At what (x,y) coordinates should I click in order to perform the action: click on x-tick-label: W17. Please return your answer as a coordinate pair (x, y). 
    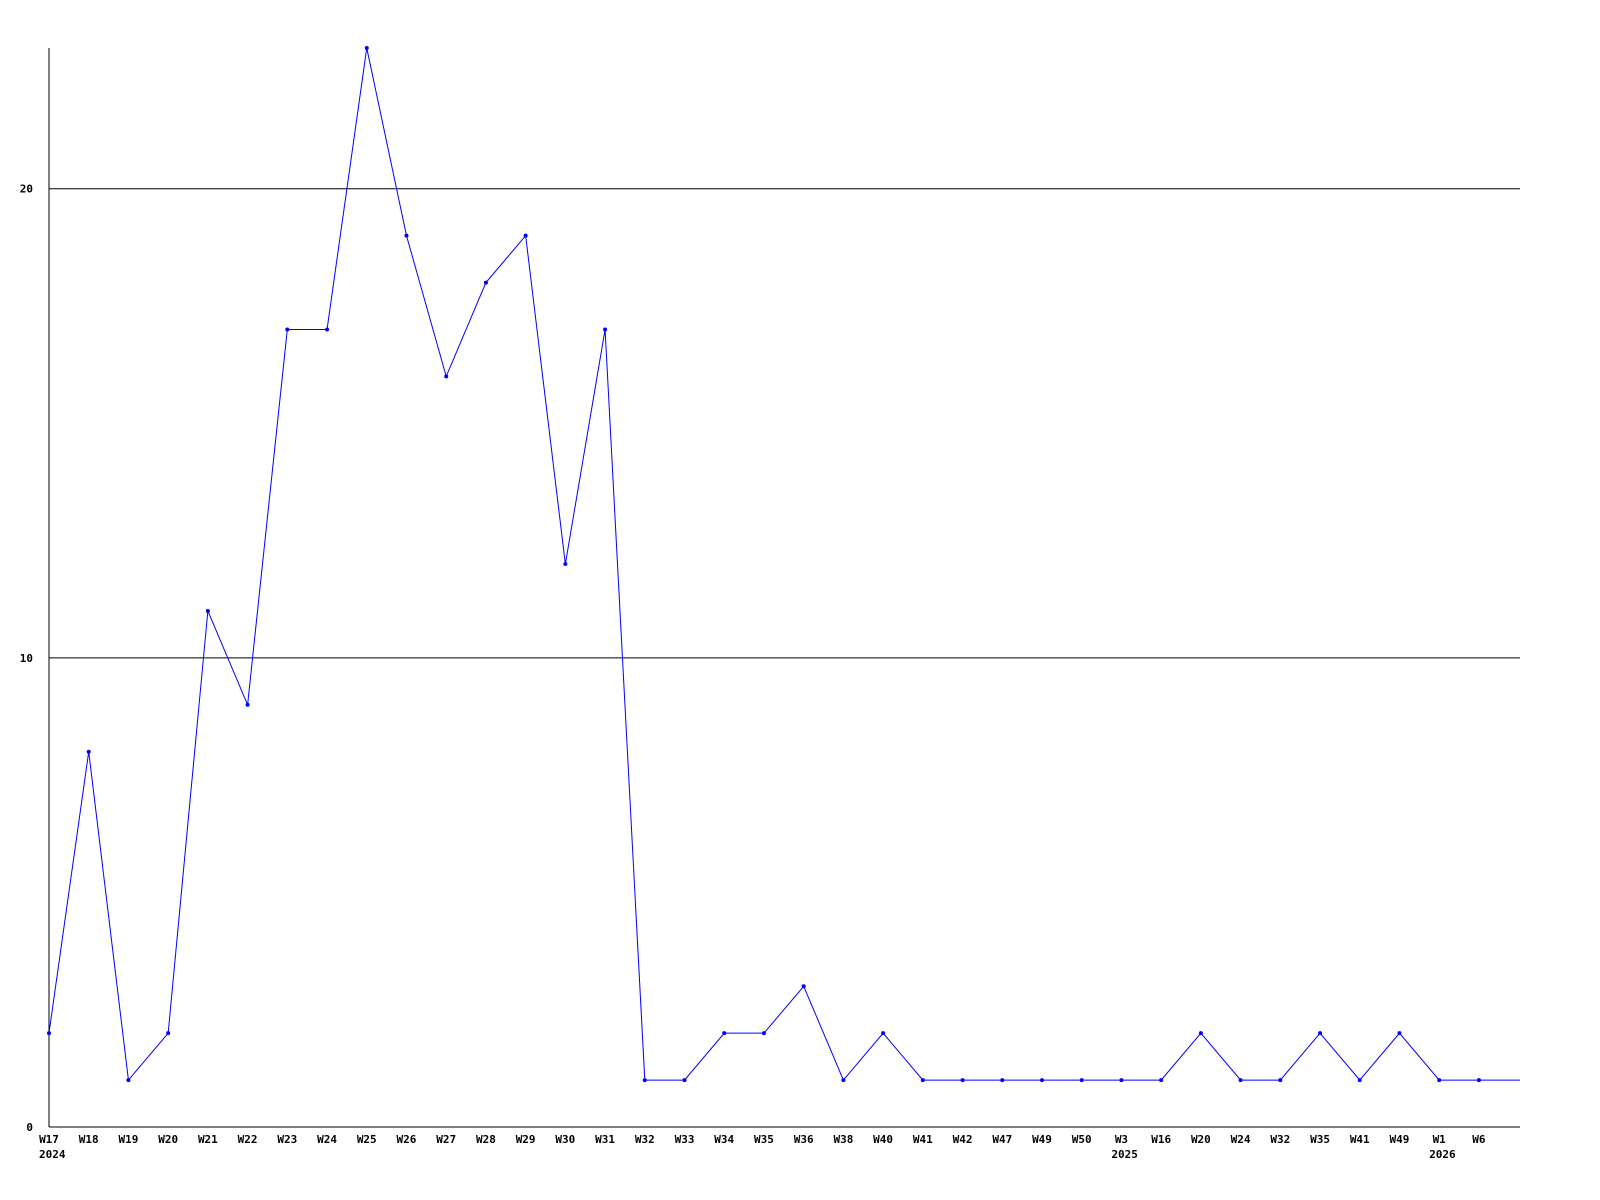
    Looking at the image, I should click on (49, 1139).